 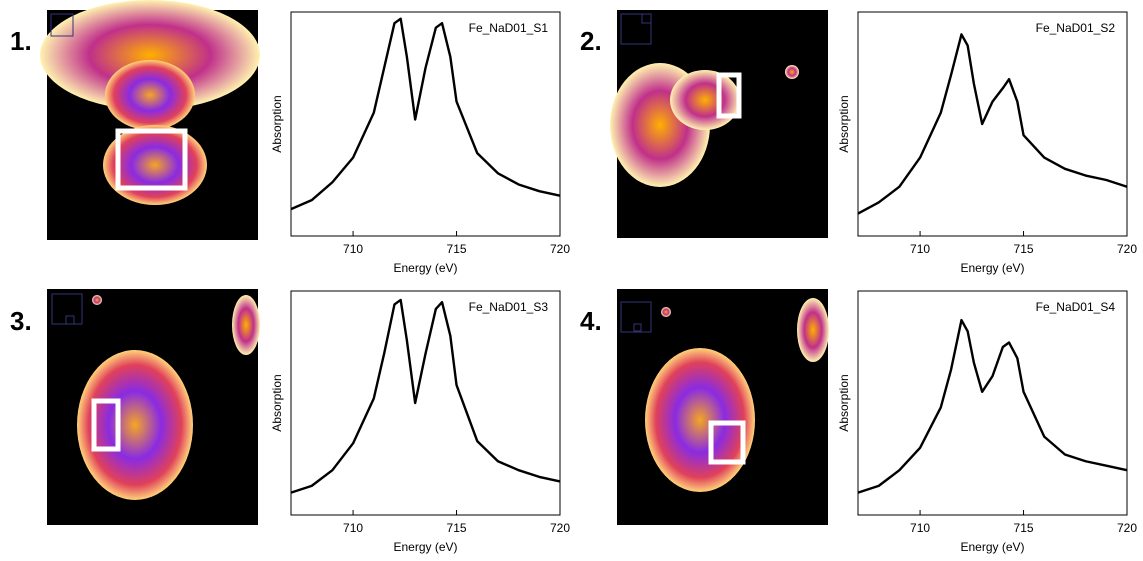 I want to click on panel-label: 2., so click(x=591, y=41).